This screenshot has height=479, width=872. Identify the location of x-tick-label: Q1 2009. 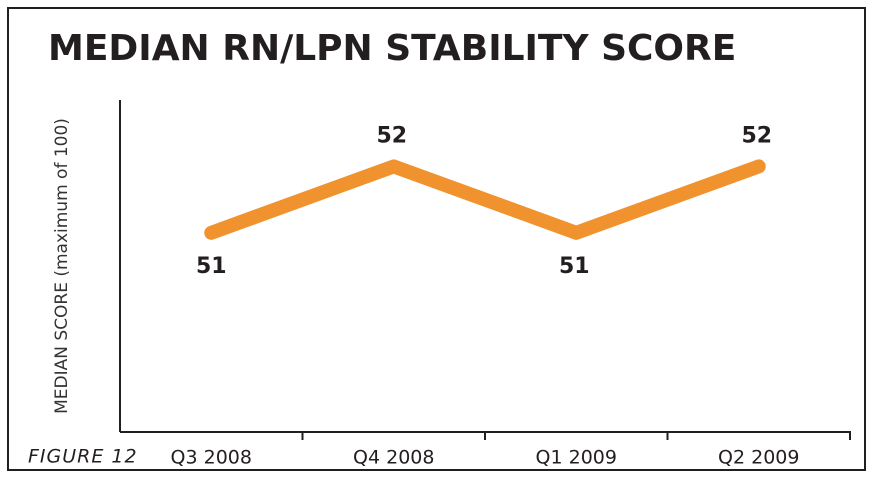
(576, 458).